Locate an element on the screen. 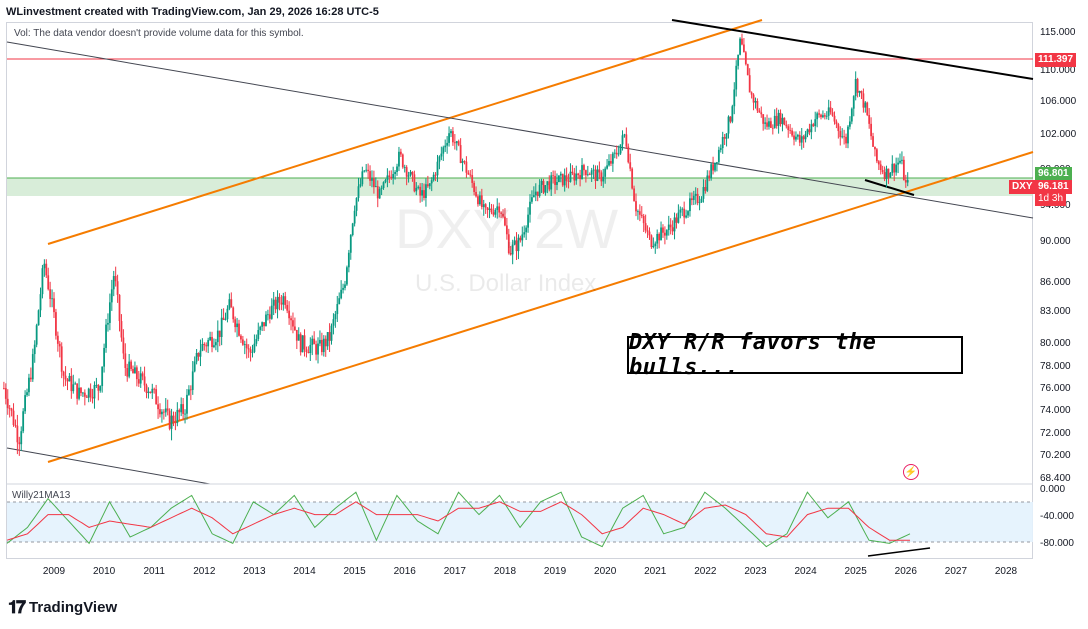 The width and height of the screenshot is (1088, 629). indicator-axis: 0.000 -40.000 -80.000 is located at coordinates (1057, 516).